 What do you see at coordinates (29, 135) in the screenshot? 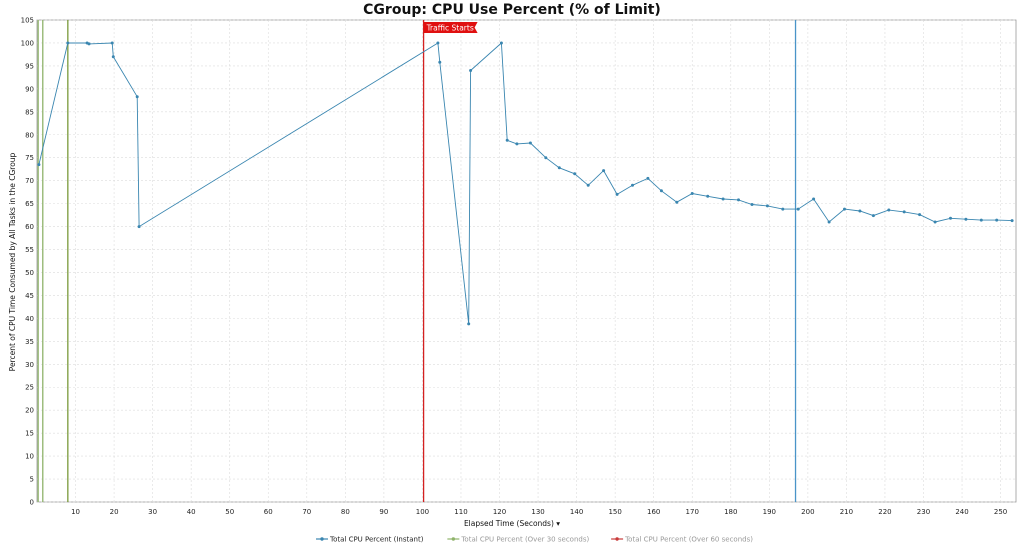
I see `y-tick-label: 80` at bounding box center [29, 135].